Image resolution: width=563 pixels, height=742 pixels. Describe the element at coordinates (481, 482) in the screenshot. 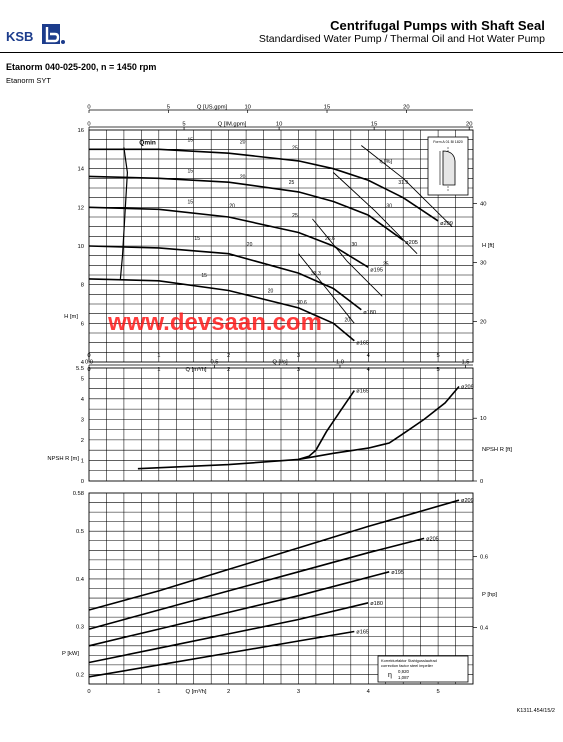

I see `npsh-y2-tick-label: 0` at that location.